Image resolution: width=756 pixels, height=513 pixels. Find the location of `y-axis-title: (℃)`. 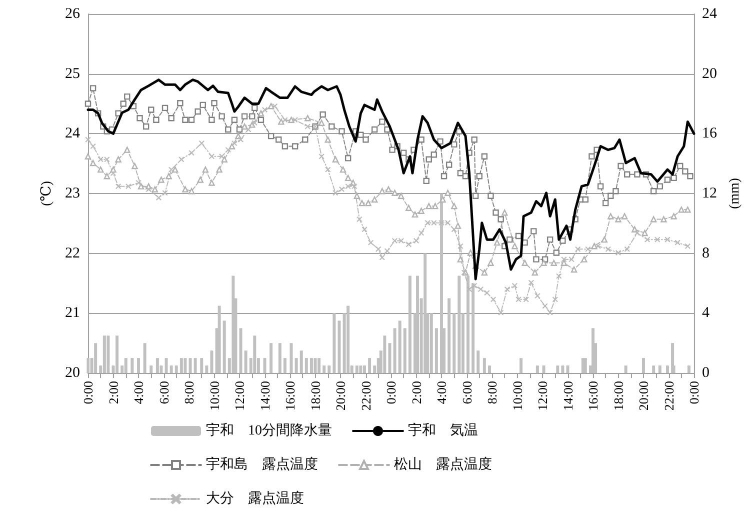

y-axis-title: (℃) is located at coordinates (47, 193).